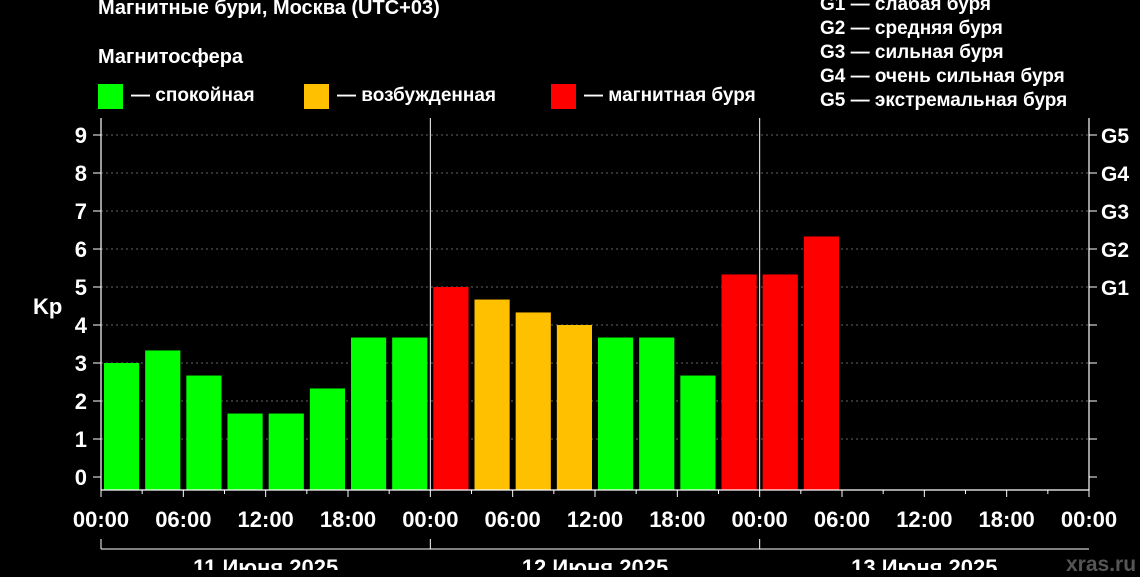  What do you see at coordinates (48, 306) in the screenshot?
I see `y-axis-label: Kp` at bounding box center [48, 306].